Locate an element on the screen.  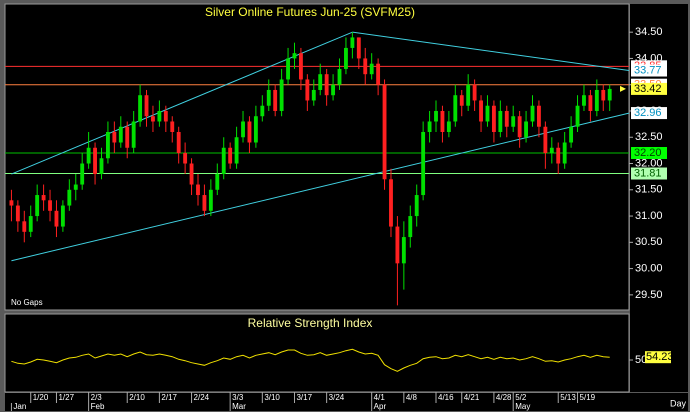
level-label: 32.20 is located at coordinates (648, 153).